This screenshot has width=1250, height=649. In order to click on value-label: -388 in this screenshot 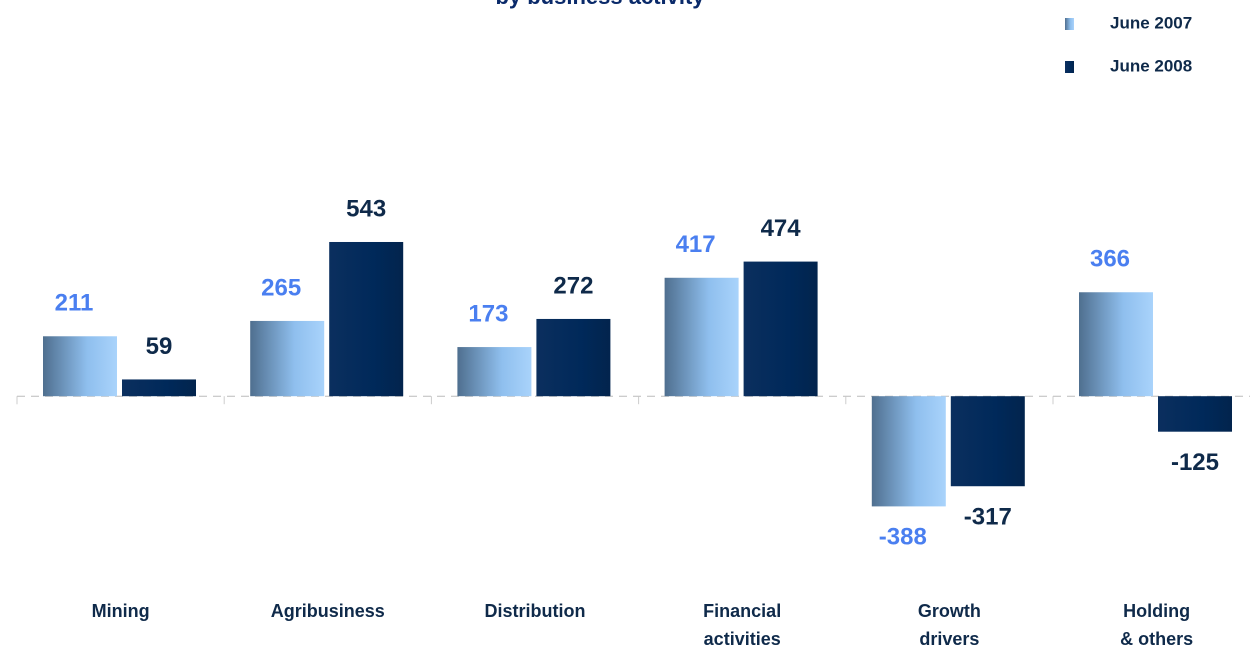, I will do `click(903, 537)`.